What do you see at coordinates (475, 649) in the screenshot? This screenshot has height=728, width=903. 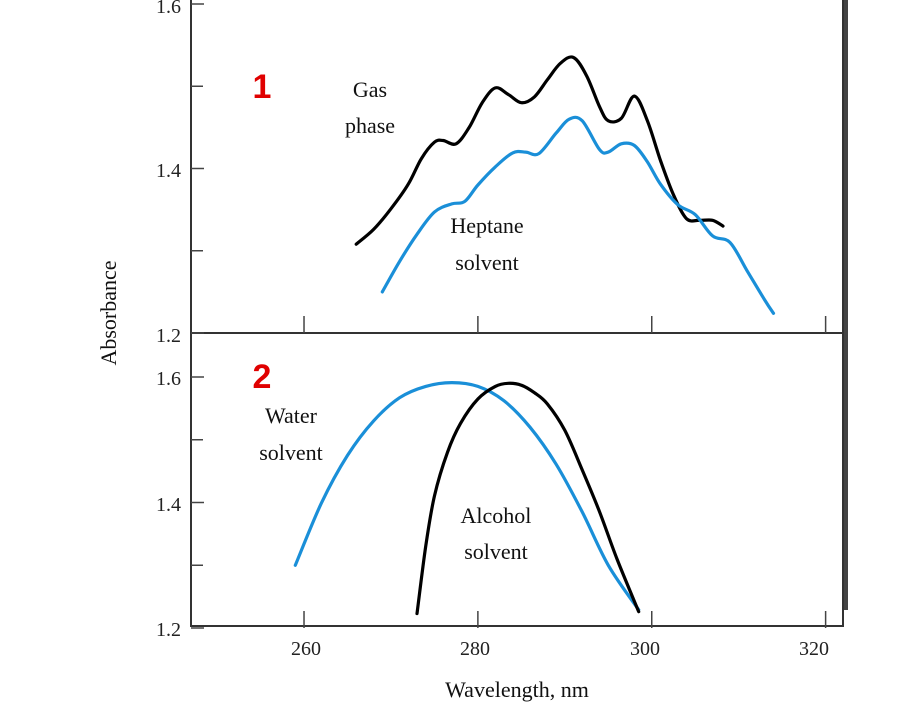 I see `xtick-label-280: 280` at bounding box center [475, 649].